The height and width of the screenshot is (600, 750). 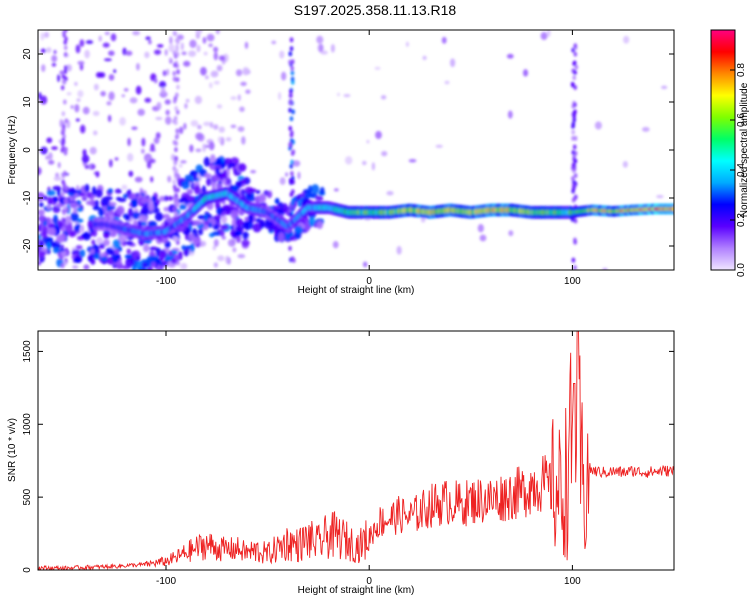 I want to click on spectrogram-y-tick-label: 0, so click(x=27, y=150).